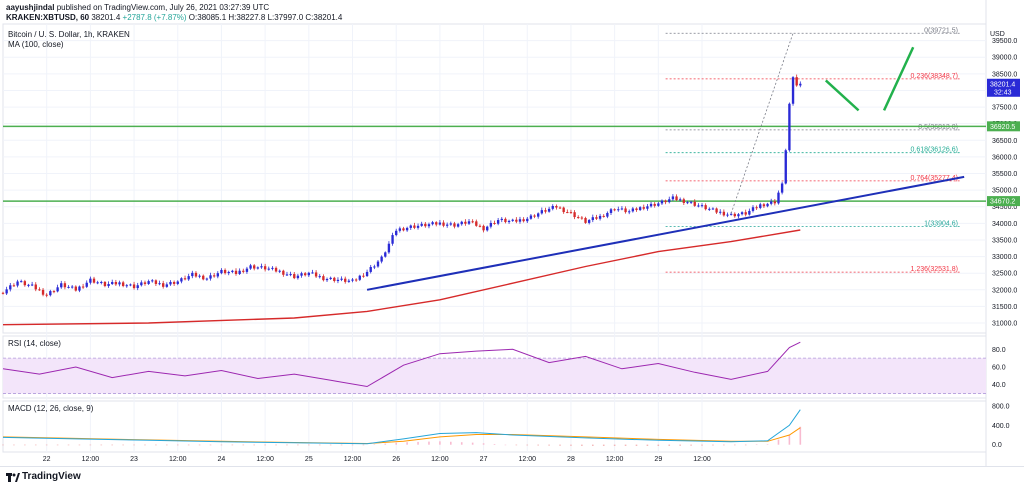 Image resolution: width=1024 pixels, height=487 pixels. Describe the element at coordinates (353, 459) in the screenshot. I see `x-tick-label: 12:00` at that location.